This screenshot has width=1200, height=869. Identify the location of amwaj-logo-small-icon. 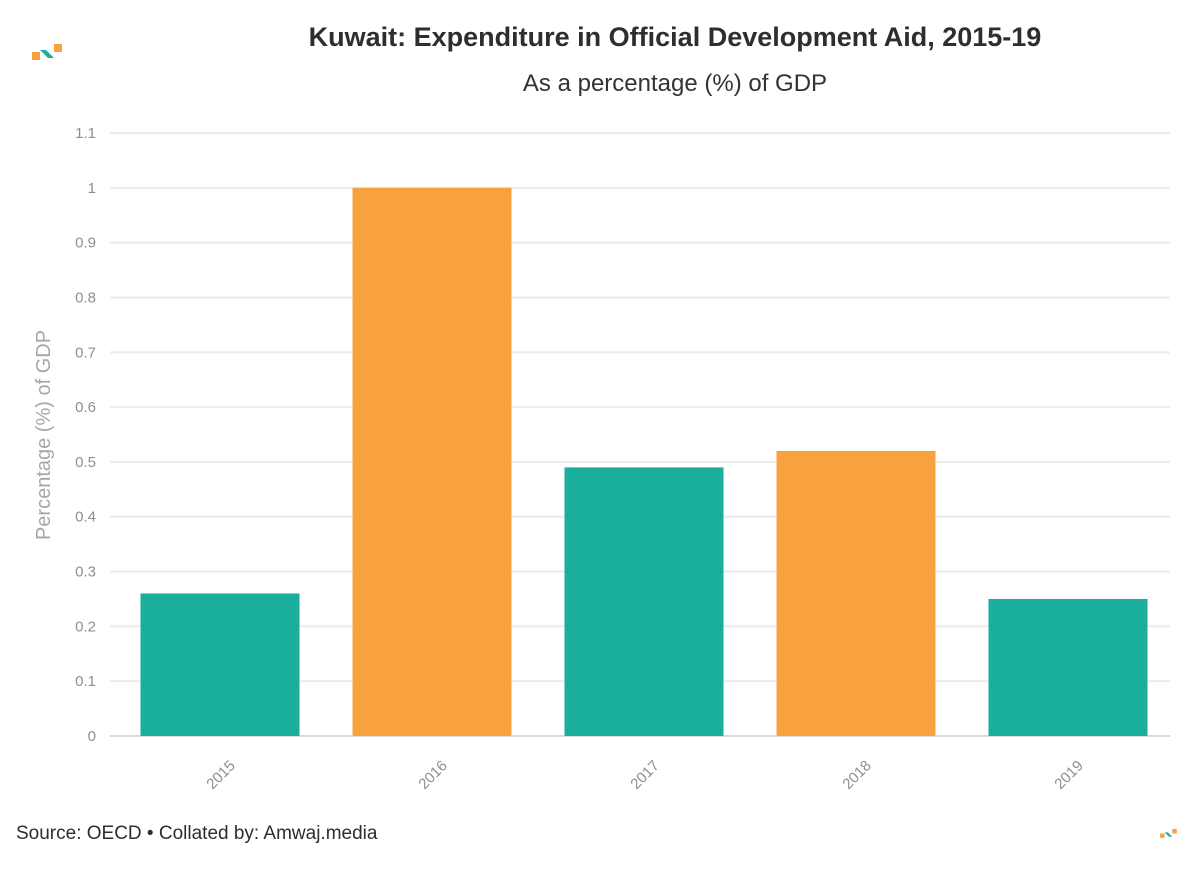
(1169, 835).